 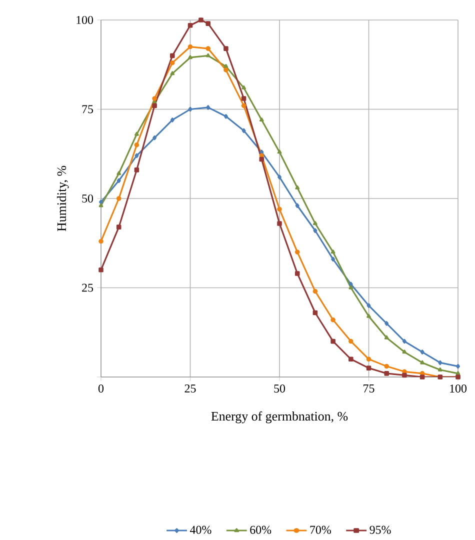 I want to click on y-tick-label: 75, so click(x=88, y=109).